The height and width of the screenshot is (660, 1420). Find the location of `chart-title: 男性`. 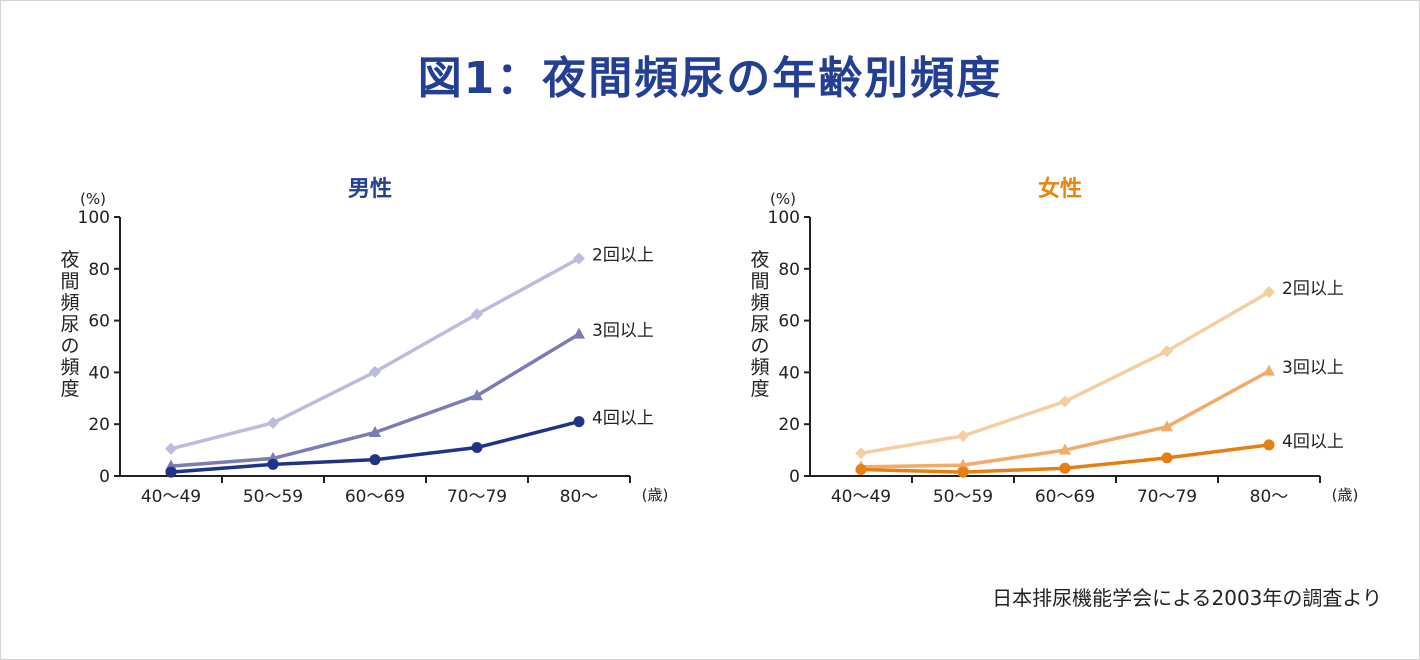

chart-title: 男性 is located at coordinates (370, 189).